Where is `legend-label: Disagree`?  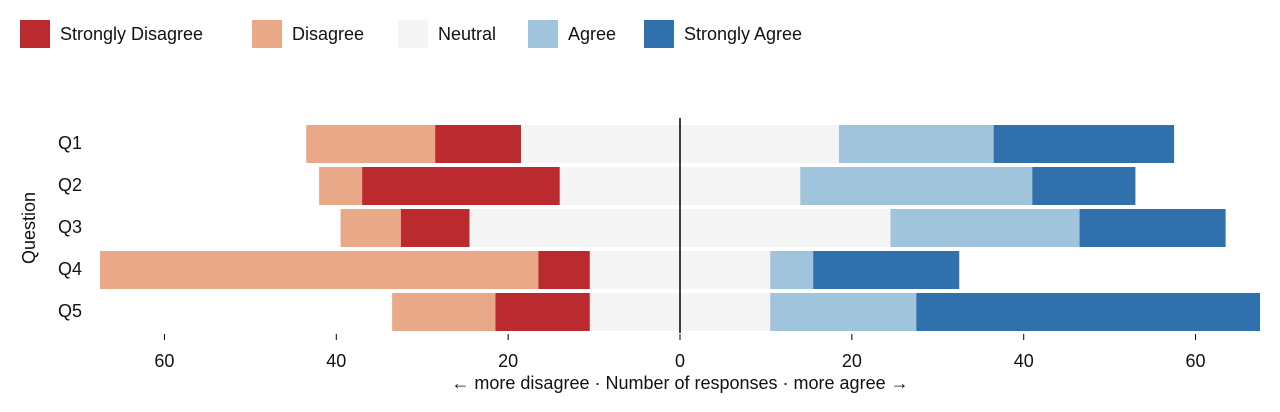 legend-label: Disagree is located at coordinates (328, 34).